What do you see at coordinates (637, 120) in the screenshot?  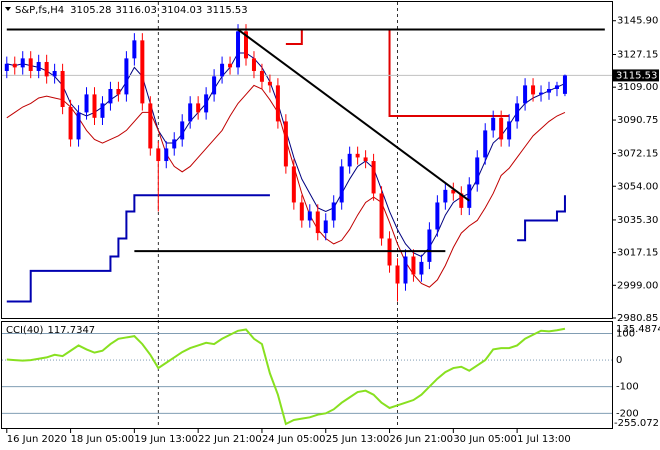 I see `y-tick-label: 3090.75` at bounding box center [637, 120].